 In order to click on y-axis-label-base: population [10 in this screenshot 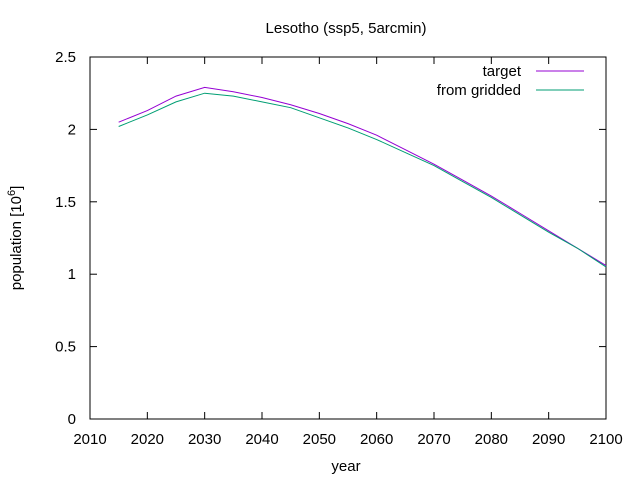, I will do `click(16, 243)`.